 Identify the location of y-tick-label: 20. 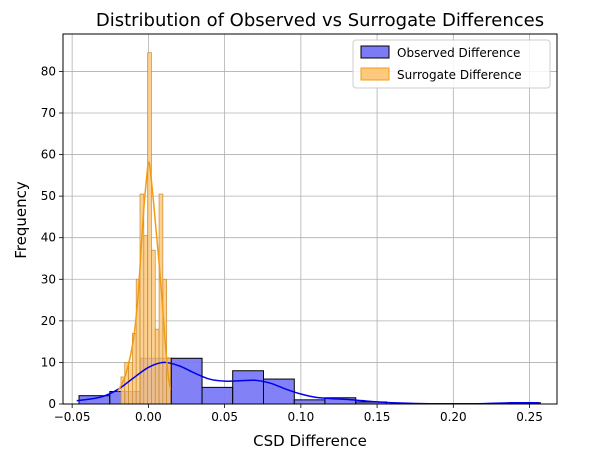
(48, 321).